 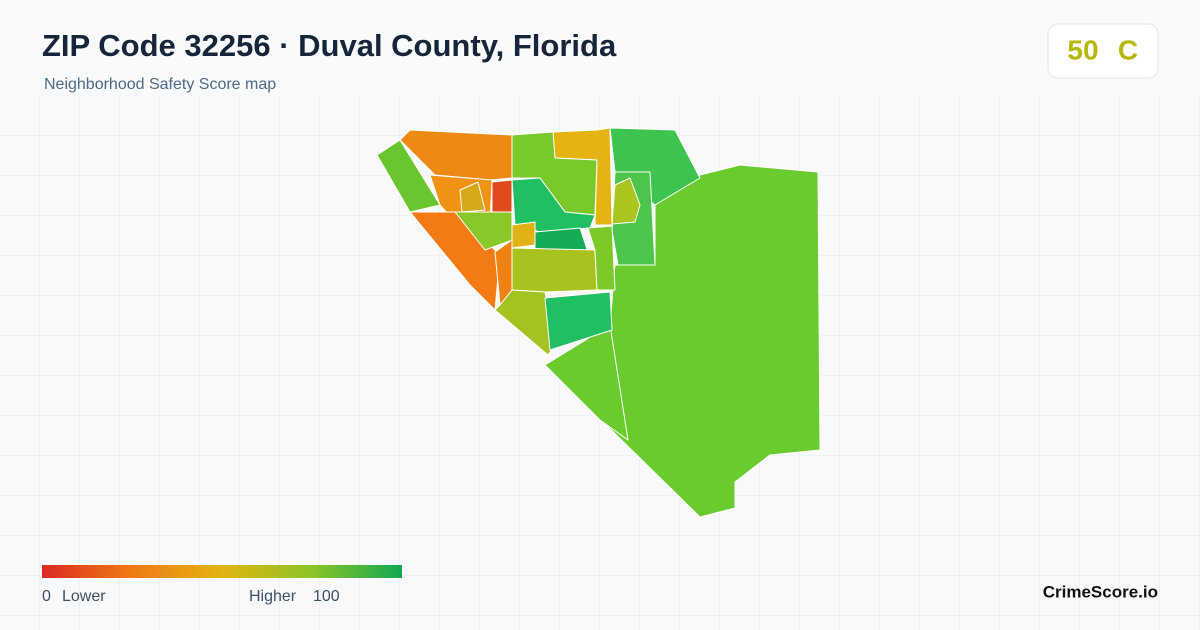 What do you see at coordinates (326, 596) in the screenshot?
I see `legend-max: 100` at bounding box center [326, 596].